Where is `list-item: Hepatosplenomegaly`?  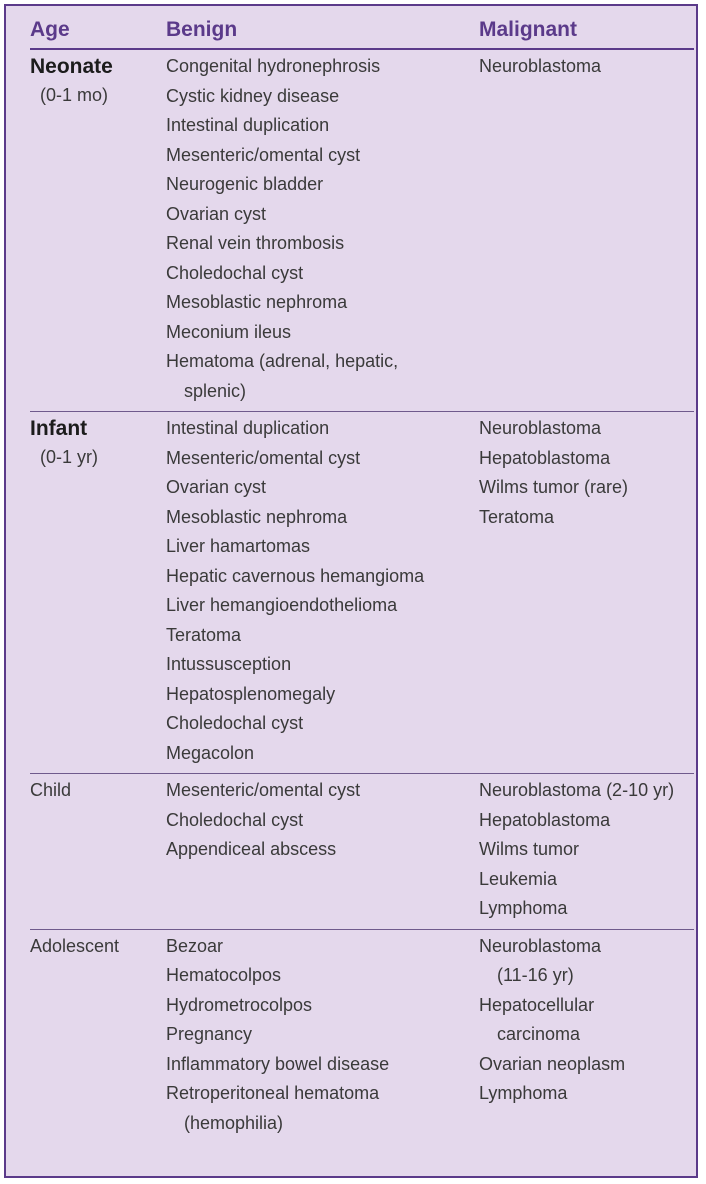
list-item: Hepatosplenomegaly is located at coordinates (251, 693).